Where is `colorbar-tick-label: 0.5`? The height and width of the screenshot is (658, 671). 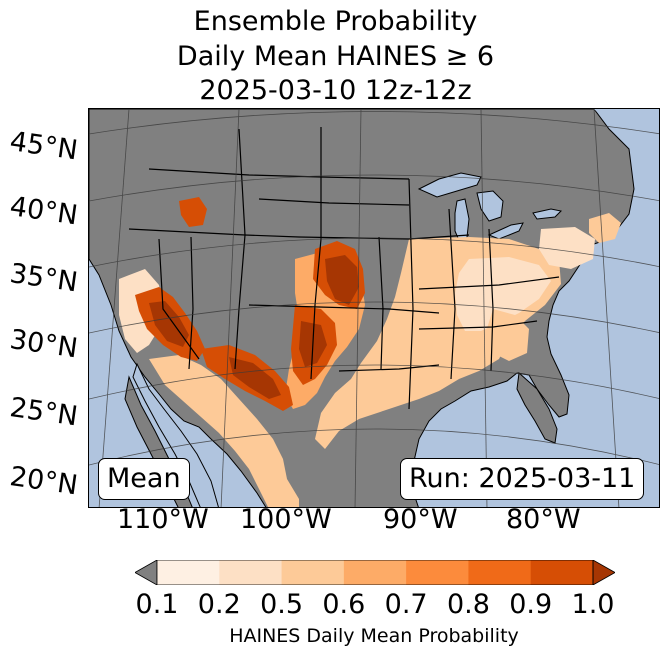
colorbar-tick-label: 0.5 is located at coordinates (282, 604).